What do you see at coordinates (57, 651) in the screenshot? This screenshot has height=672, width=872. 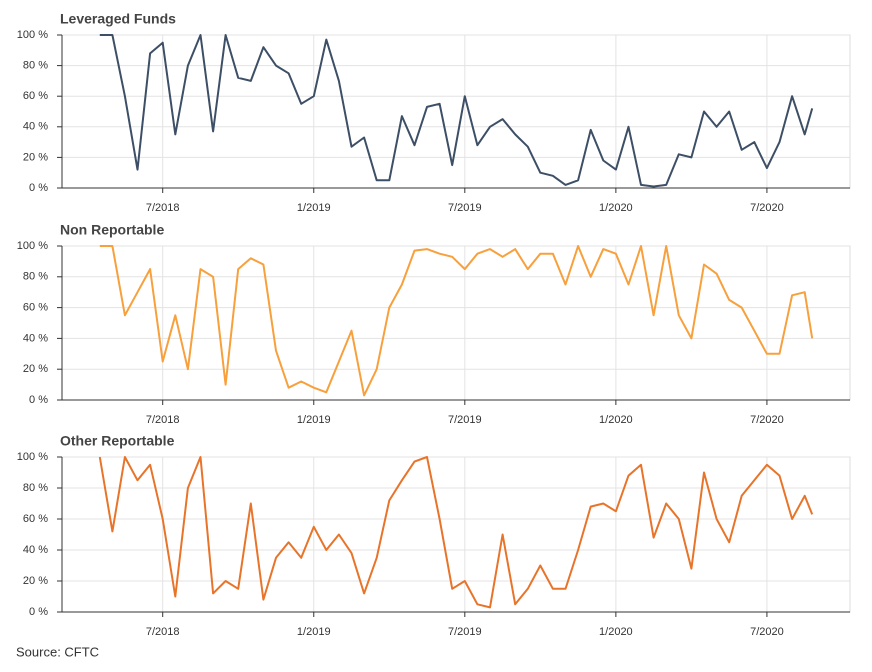 I see `source: Source: CFTC` at bounding box center [57, 651].